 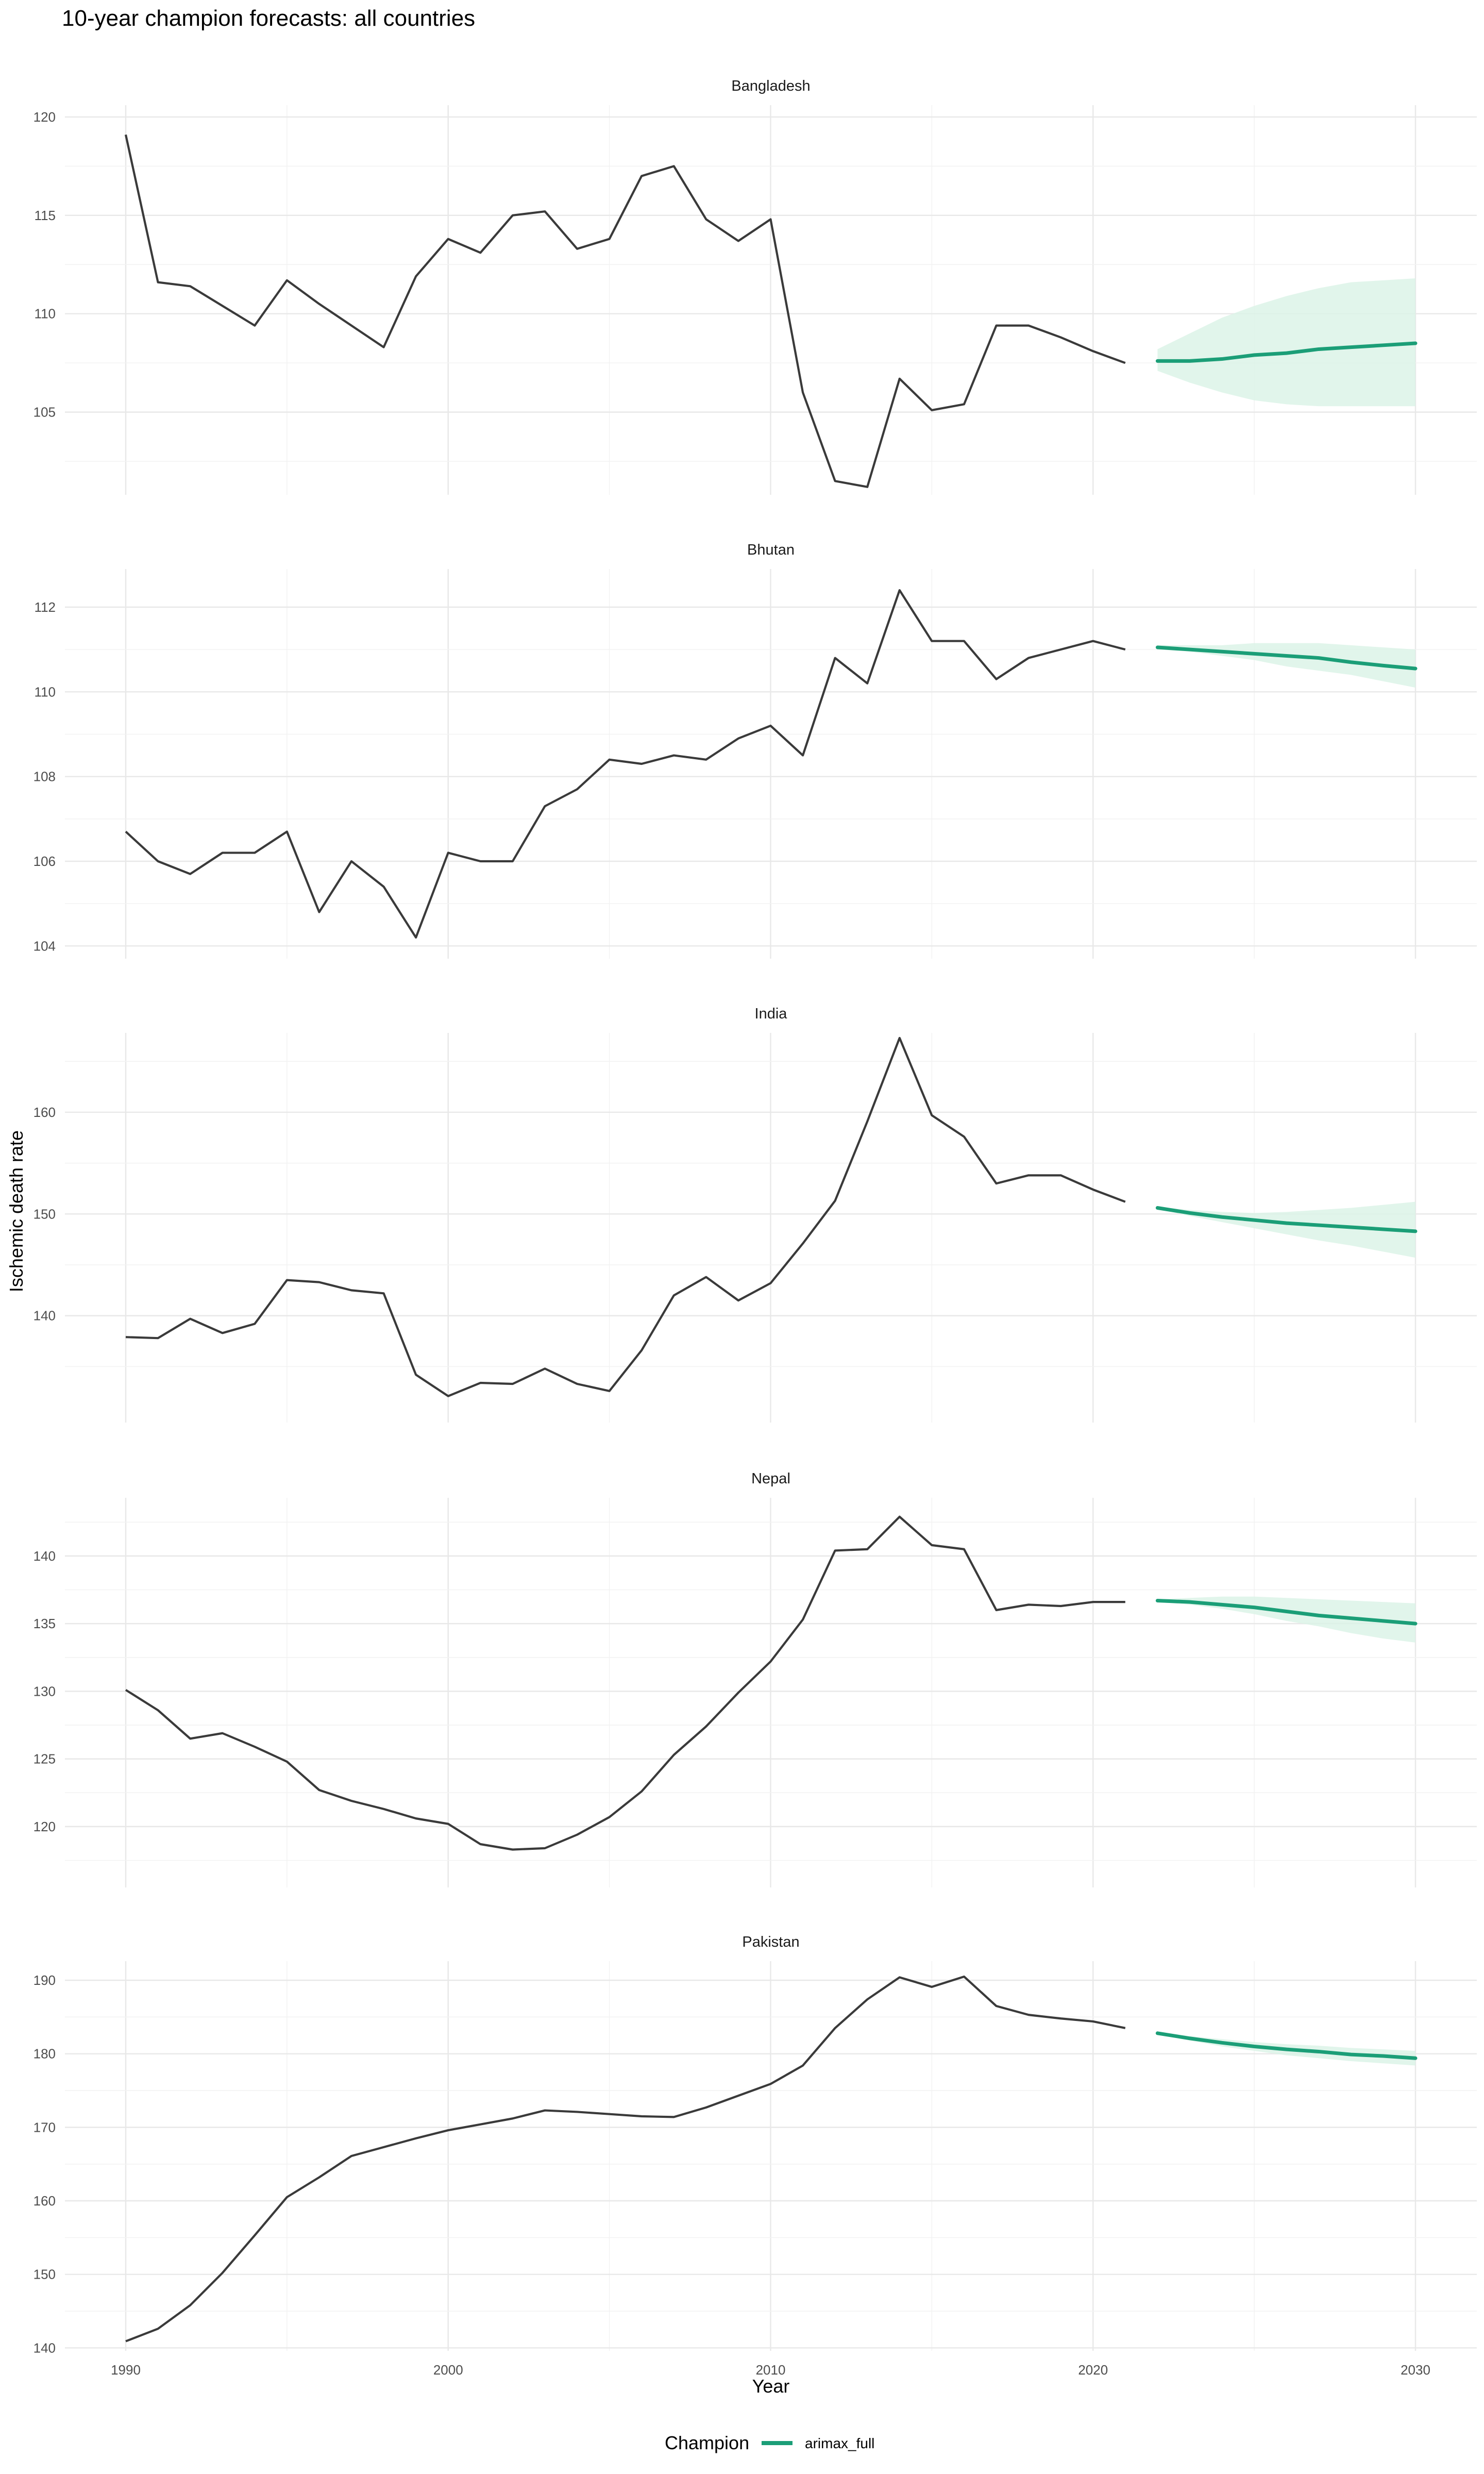 What do you see at coordinates (771, 550) in the screenshot?
I see `strip-label-bhutan: Bhutan` at bounding box center [771, 550].